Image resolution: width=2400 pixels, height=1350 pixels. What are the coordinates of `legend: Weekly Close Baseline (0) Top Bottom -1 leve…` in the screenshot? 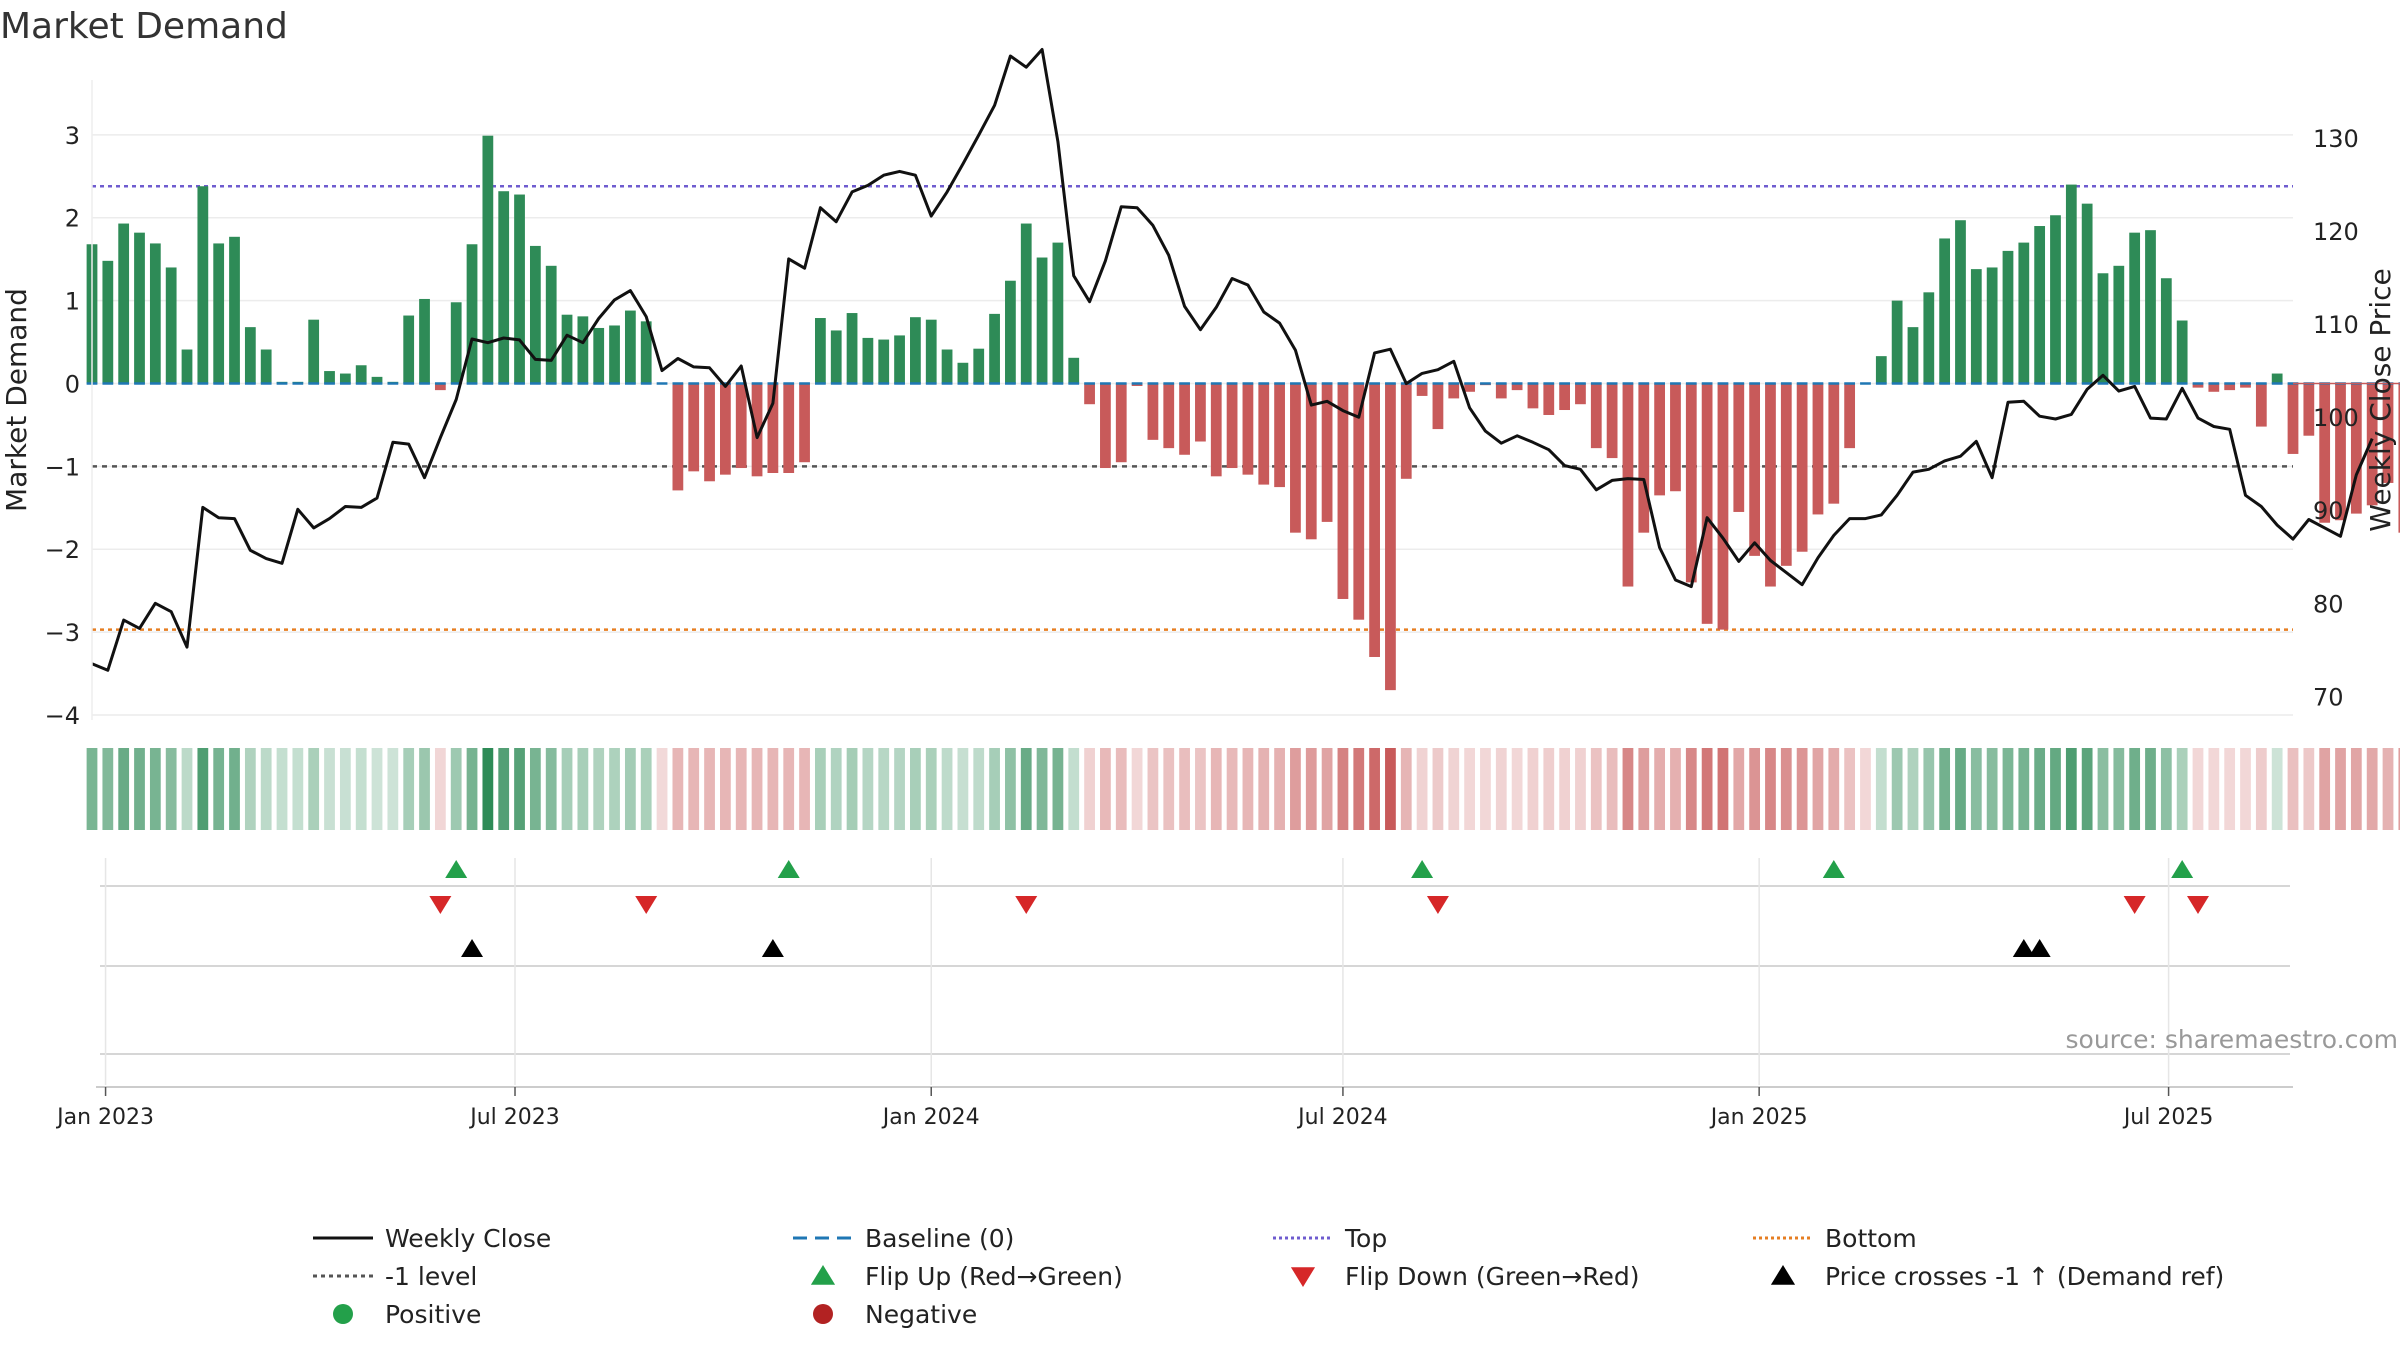 It's located at (1268, 1276).